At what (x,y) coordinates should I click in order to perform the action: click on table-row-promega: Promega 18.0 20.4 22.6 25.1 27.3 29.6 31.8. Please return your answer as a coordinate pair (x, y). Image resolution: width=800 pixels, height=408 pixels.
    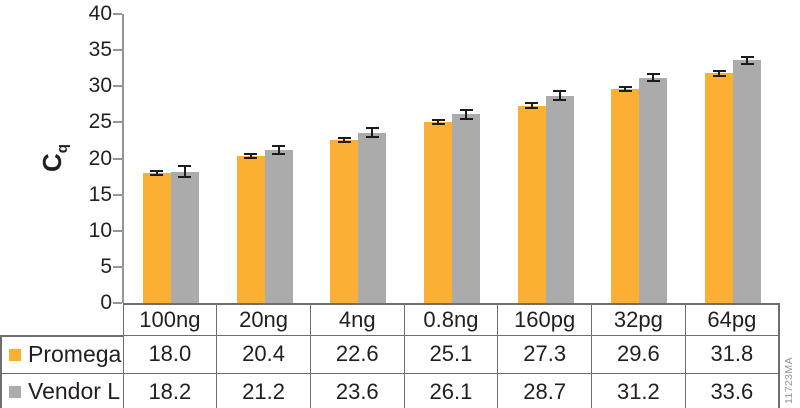
    Looking at the image, I should click on (390, 354).